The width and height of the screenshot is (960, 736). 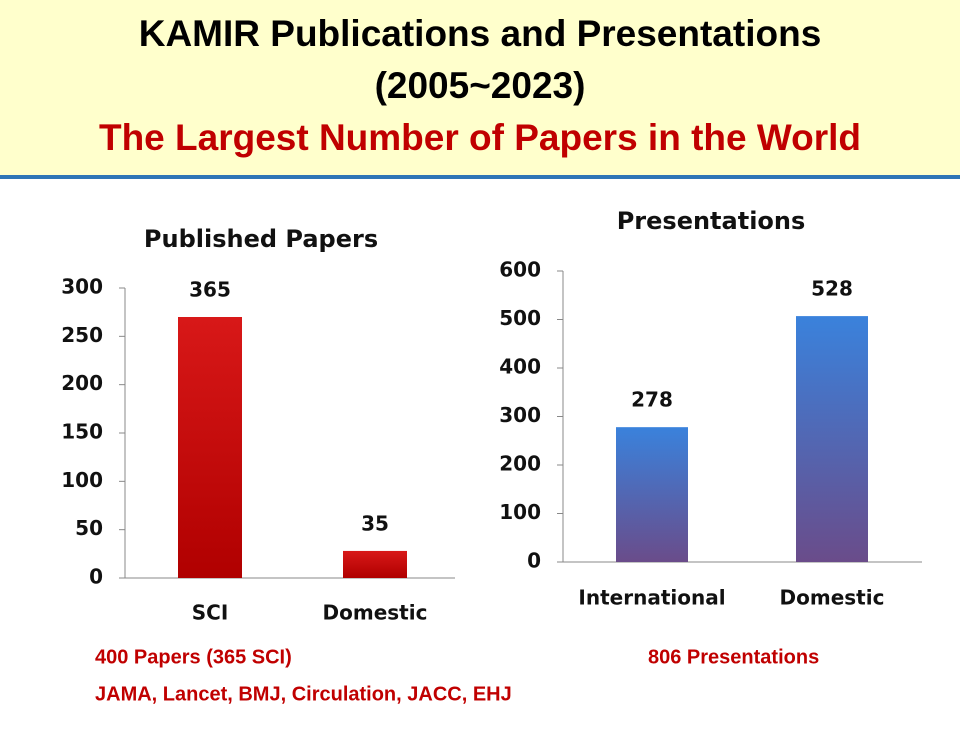 I want to click on presentations-note: 806 Presentations, so click(x=733, y=657).